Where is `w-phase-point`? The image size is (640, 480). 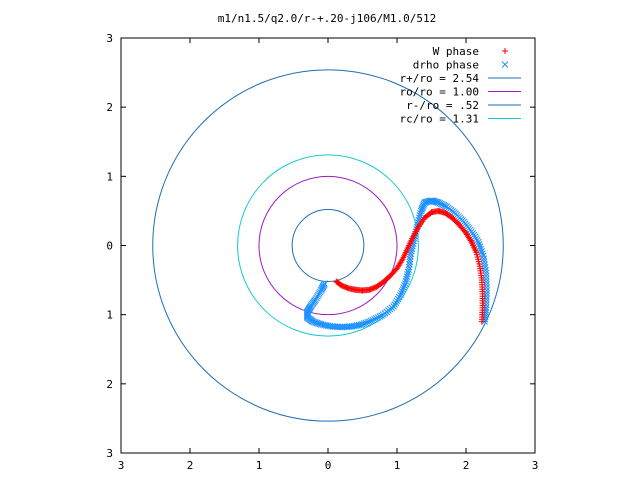 w-phase-point is located at coordinates (481, 321).